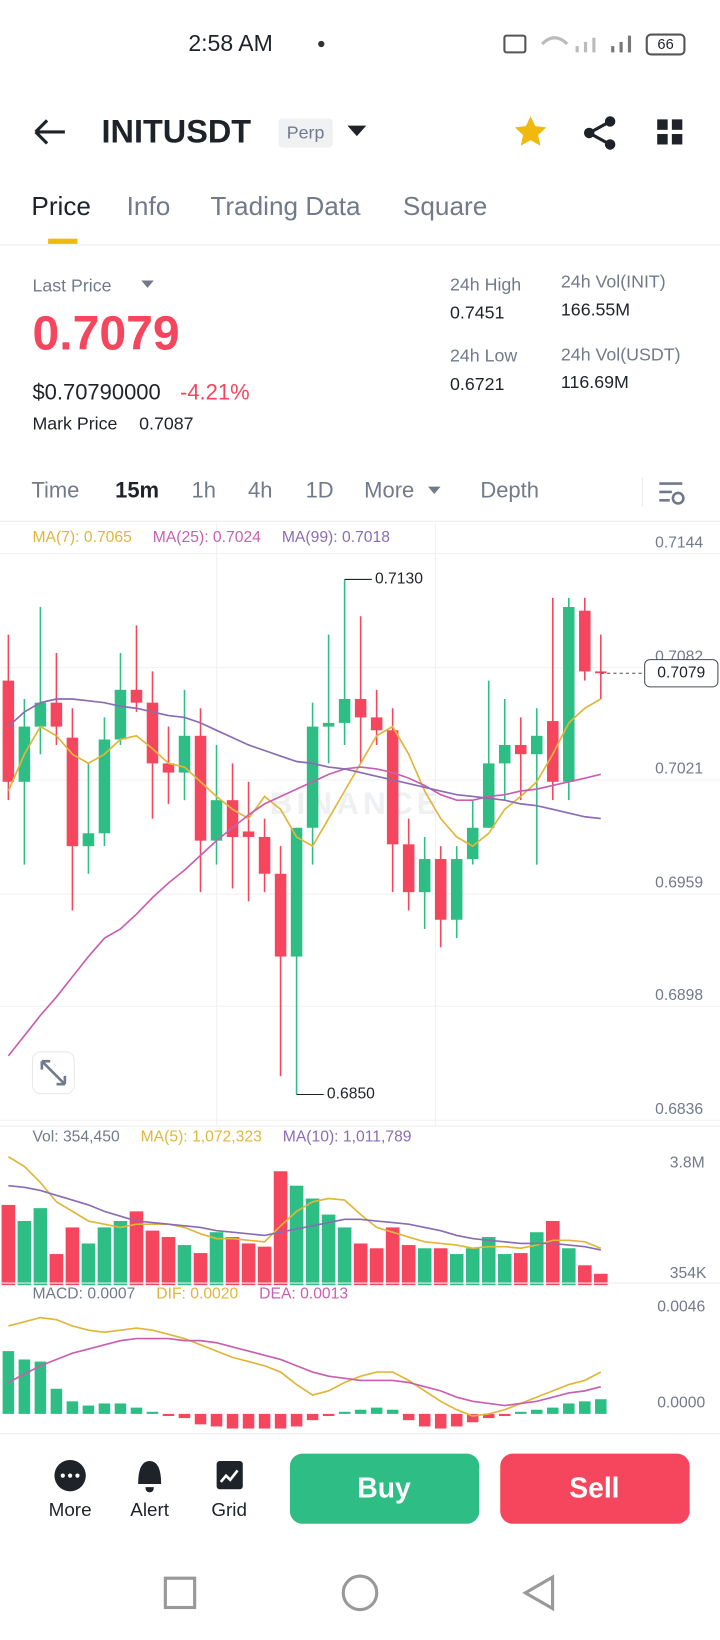 The height and width of the screenshot is (1640, 720). I want to click on tabs: Price Info Trading Data Square, so click(360, 218).